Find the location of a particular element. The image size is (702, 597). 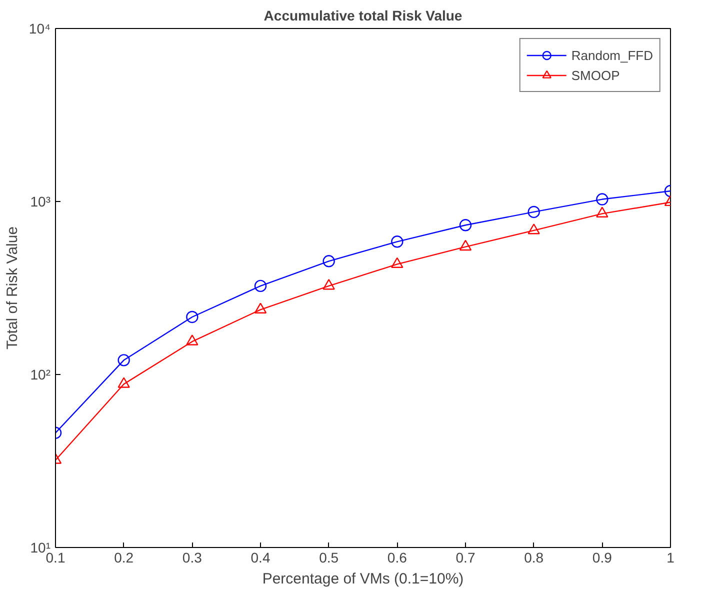

x-tick-label: 0.3 is located at coordinates (192, 558).